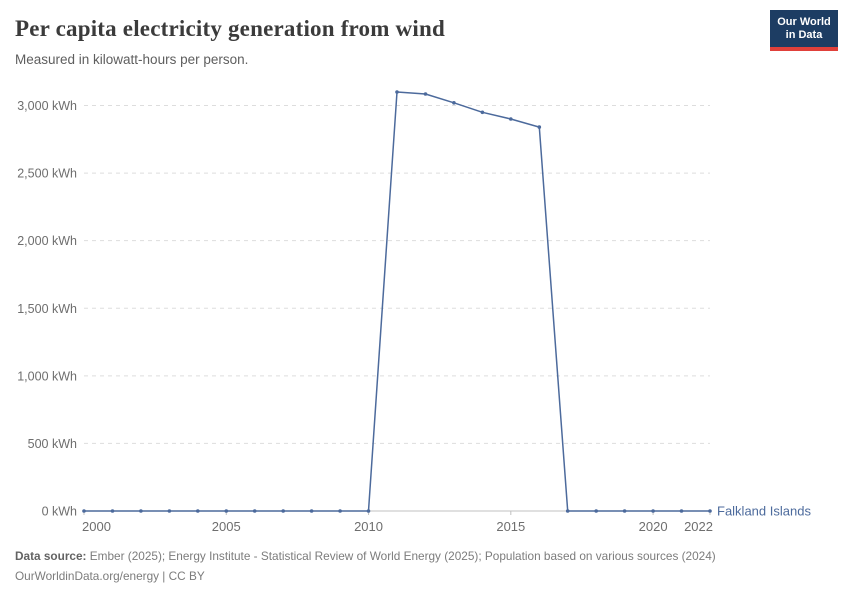  Describe the element at coordinates (368, 526) in the screenshot. I see `x-tick-label: 2010` at that location.